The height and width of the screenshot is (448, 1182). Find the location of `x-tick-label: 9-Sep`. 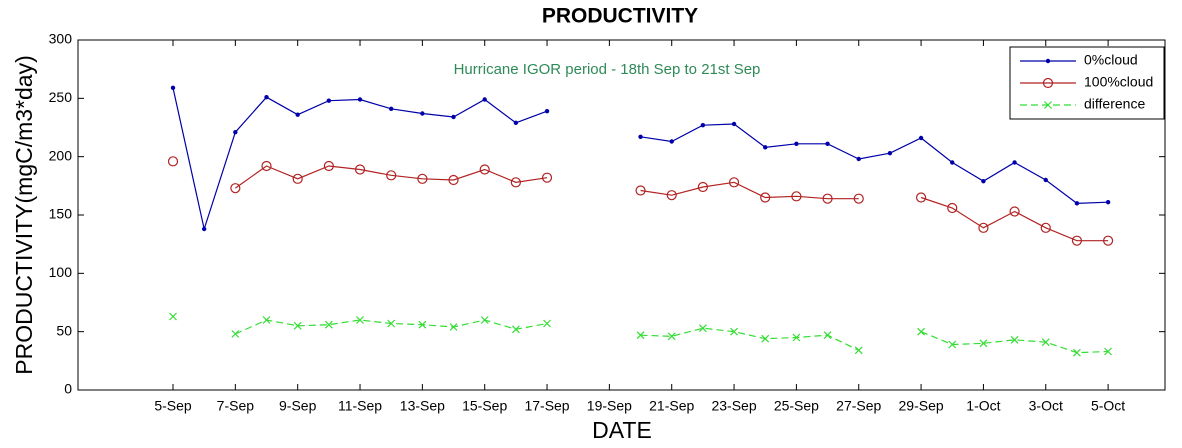

x-tick-label: 9-Sep is located at coordinates (298, 406).